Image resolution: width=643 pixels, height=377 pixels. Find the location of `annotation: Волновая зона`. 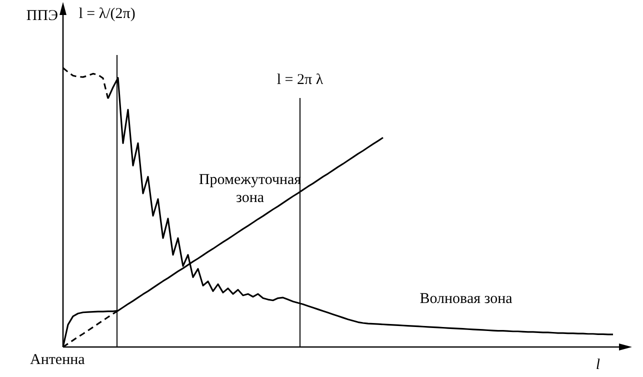

annotation: Волновая зона is located at coordinates (466, 299).